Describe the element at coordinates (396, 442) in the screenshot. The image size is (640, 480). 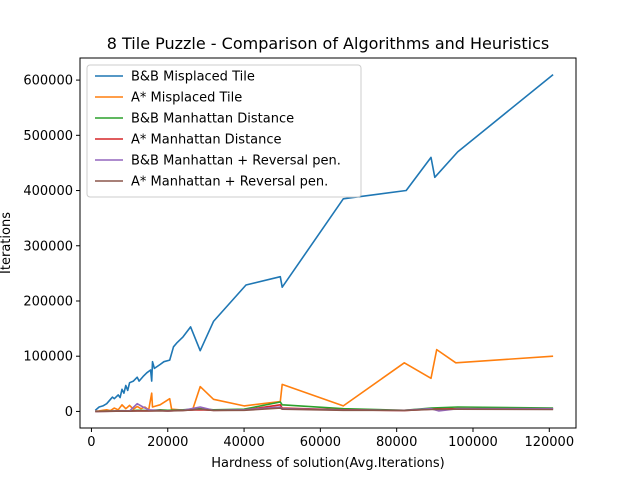
I see `x-tick-label: 80000` at that location.